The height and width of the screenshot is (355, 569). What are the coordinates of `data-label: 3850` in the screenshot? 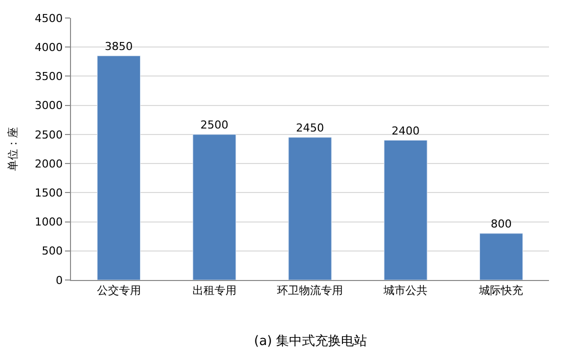 It's located at (118, 46).